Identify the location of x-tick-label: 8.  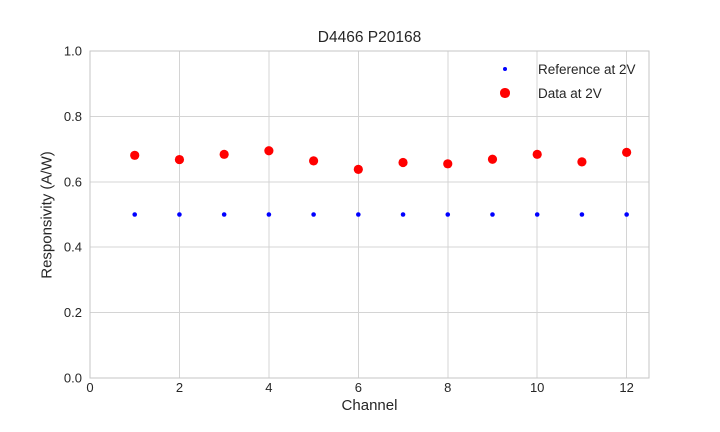
(447, 387).